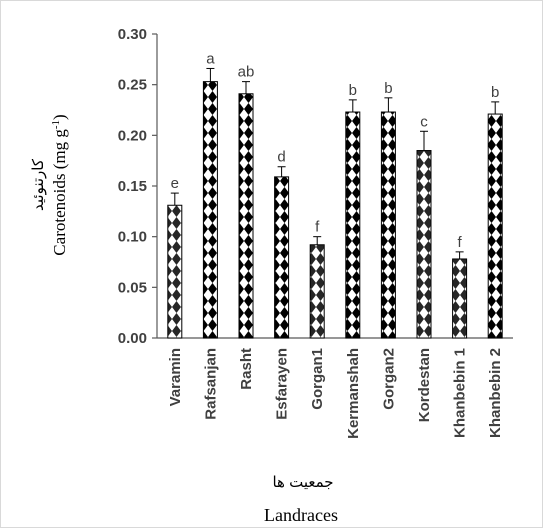  What do you see at coordinates (175, 183) in the screenshot?
I see `significance-letter: e` at bounding box center [175, 183].